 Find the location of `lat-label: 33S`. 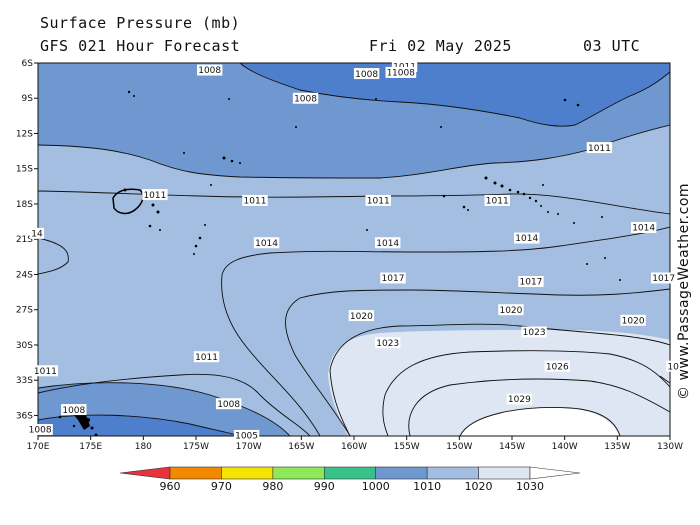

lat-label: 33S is located at coordinates (24, 381).